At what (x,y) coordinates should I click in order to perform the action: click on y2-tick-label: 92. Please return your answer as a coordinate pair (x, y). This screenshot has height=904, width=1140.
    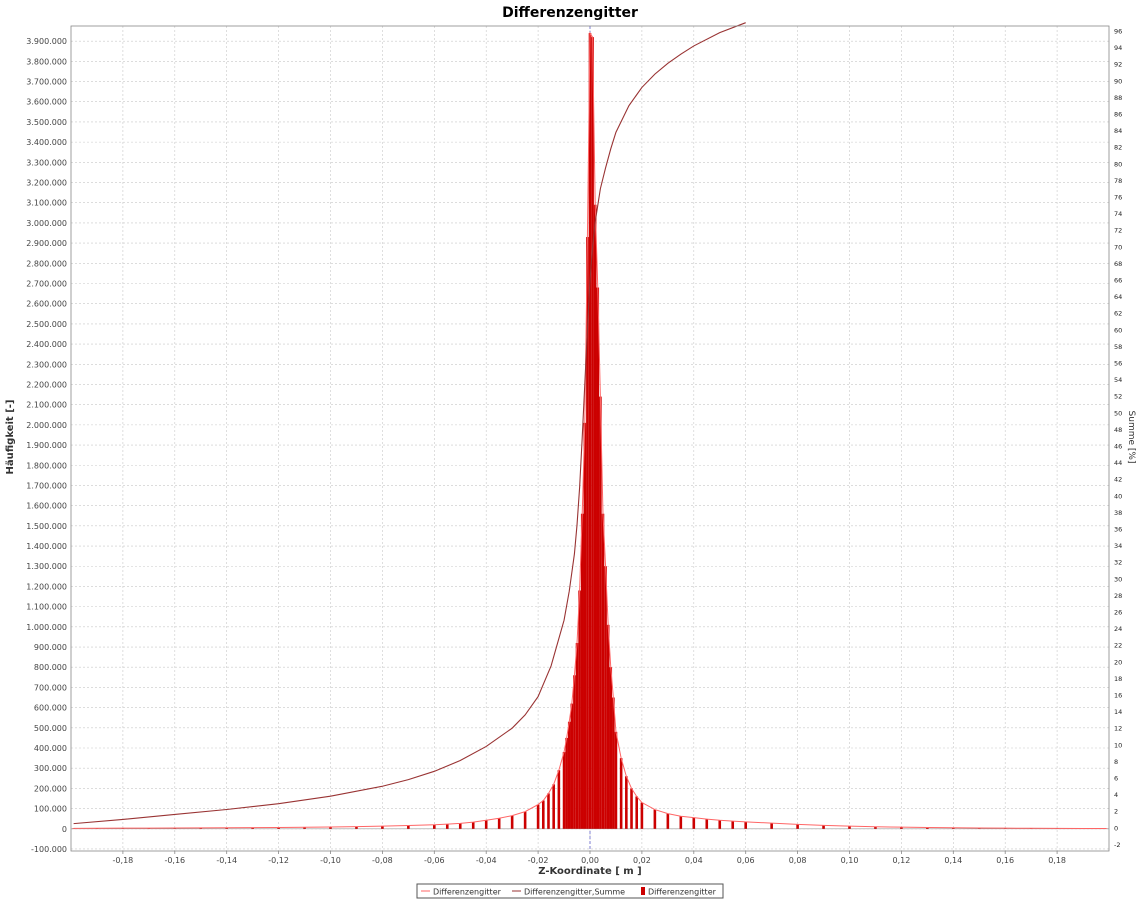
    Looking at the image, I should click on (1118, 65).